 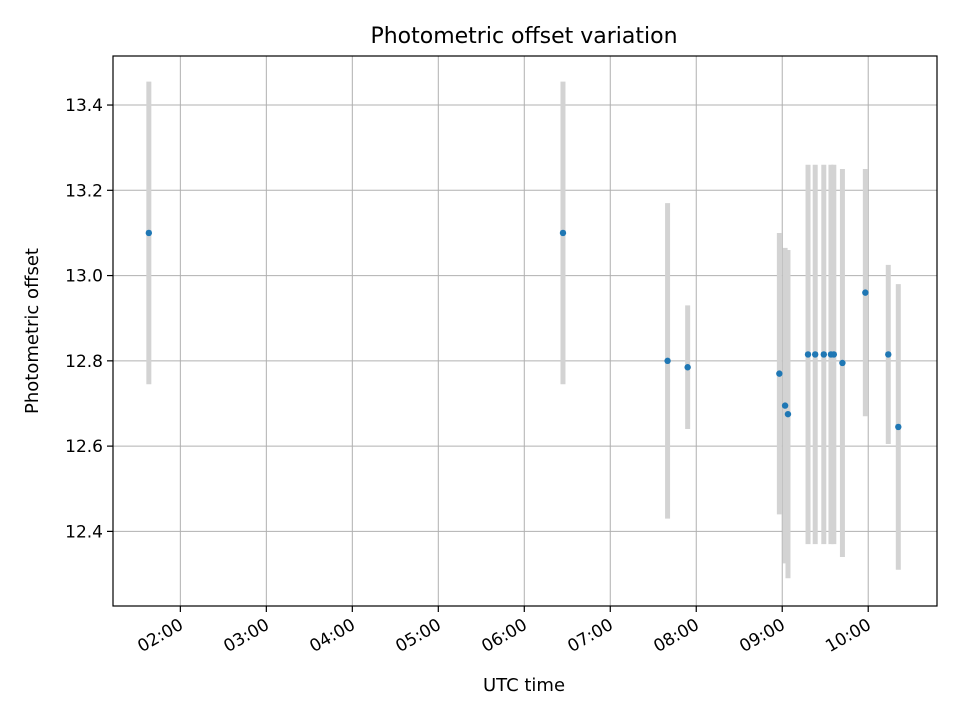 I want to click on y-tick-label: 13.4, so click(x=84, y=106).